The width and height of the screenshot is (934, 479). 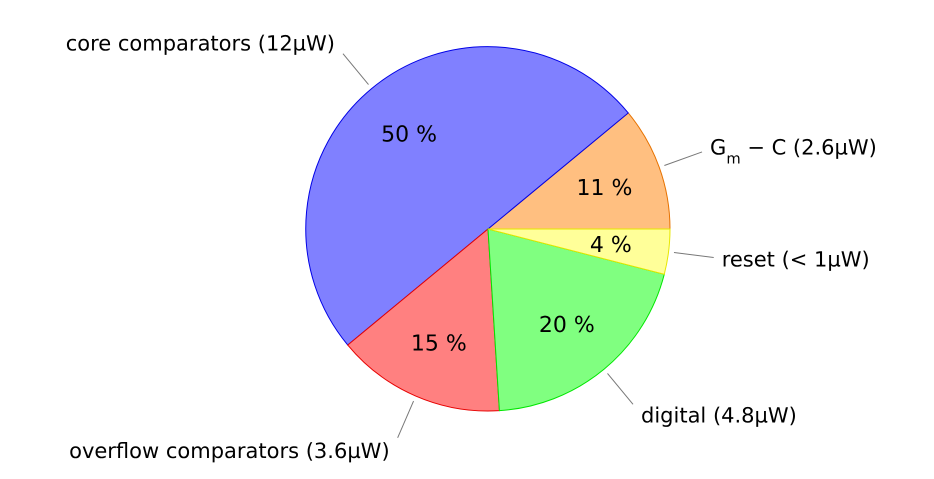 I want to click on slice-label: overflow comparators (3.6μW), so click(x=229, y=450).